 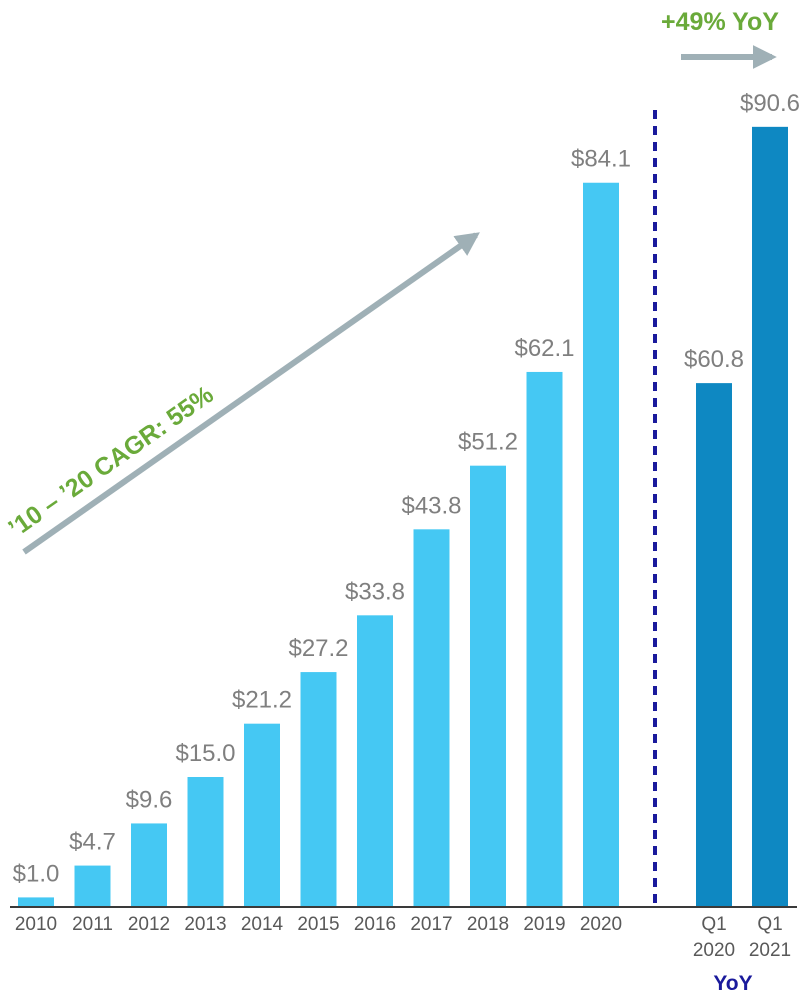 I want to click on bar-2019, so click(x=544, y=638).